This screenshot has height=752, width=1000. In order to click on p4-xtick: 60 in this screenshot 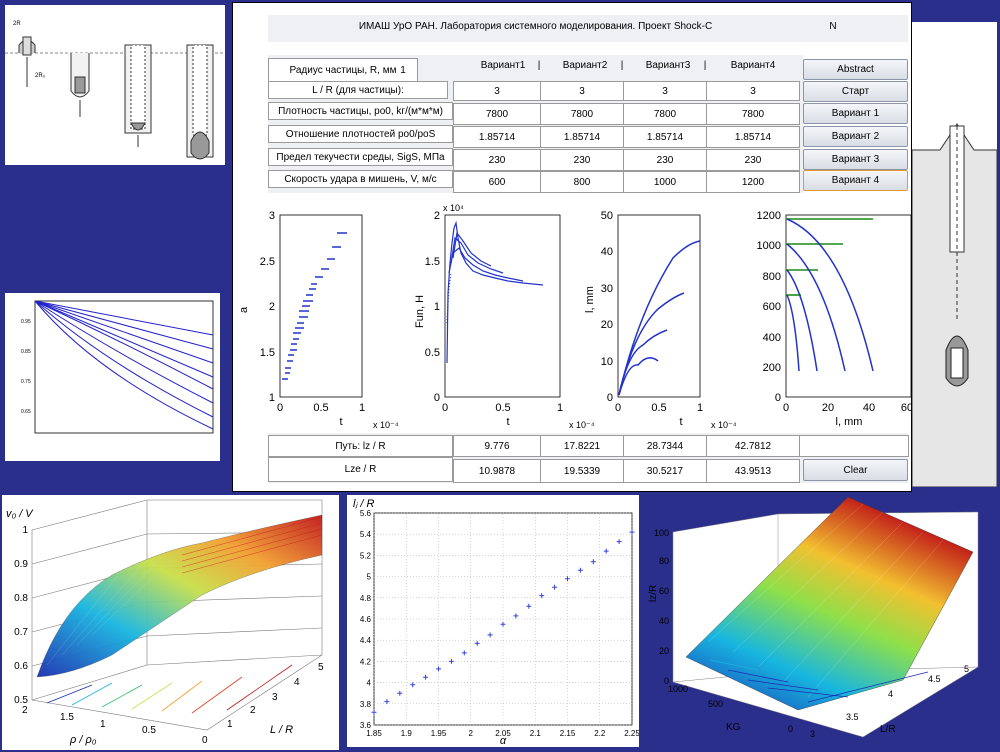, I will do `click(907, 408)`.